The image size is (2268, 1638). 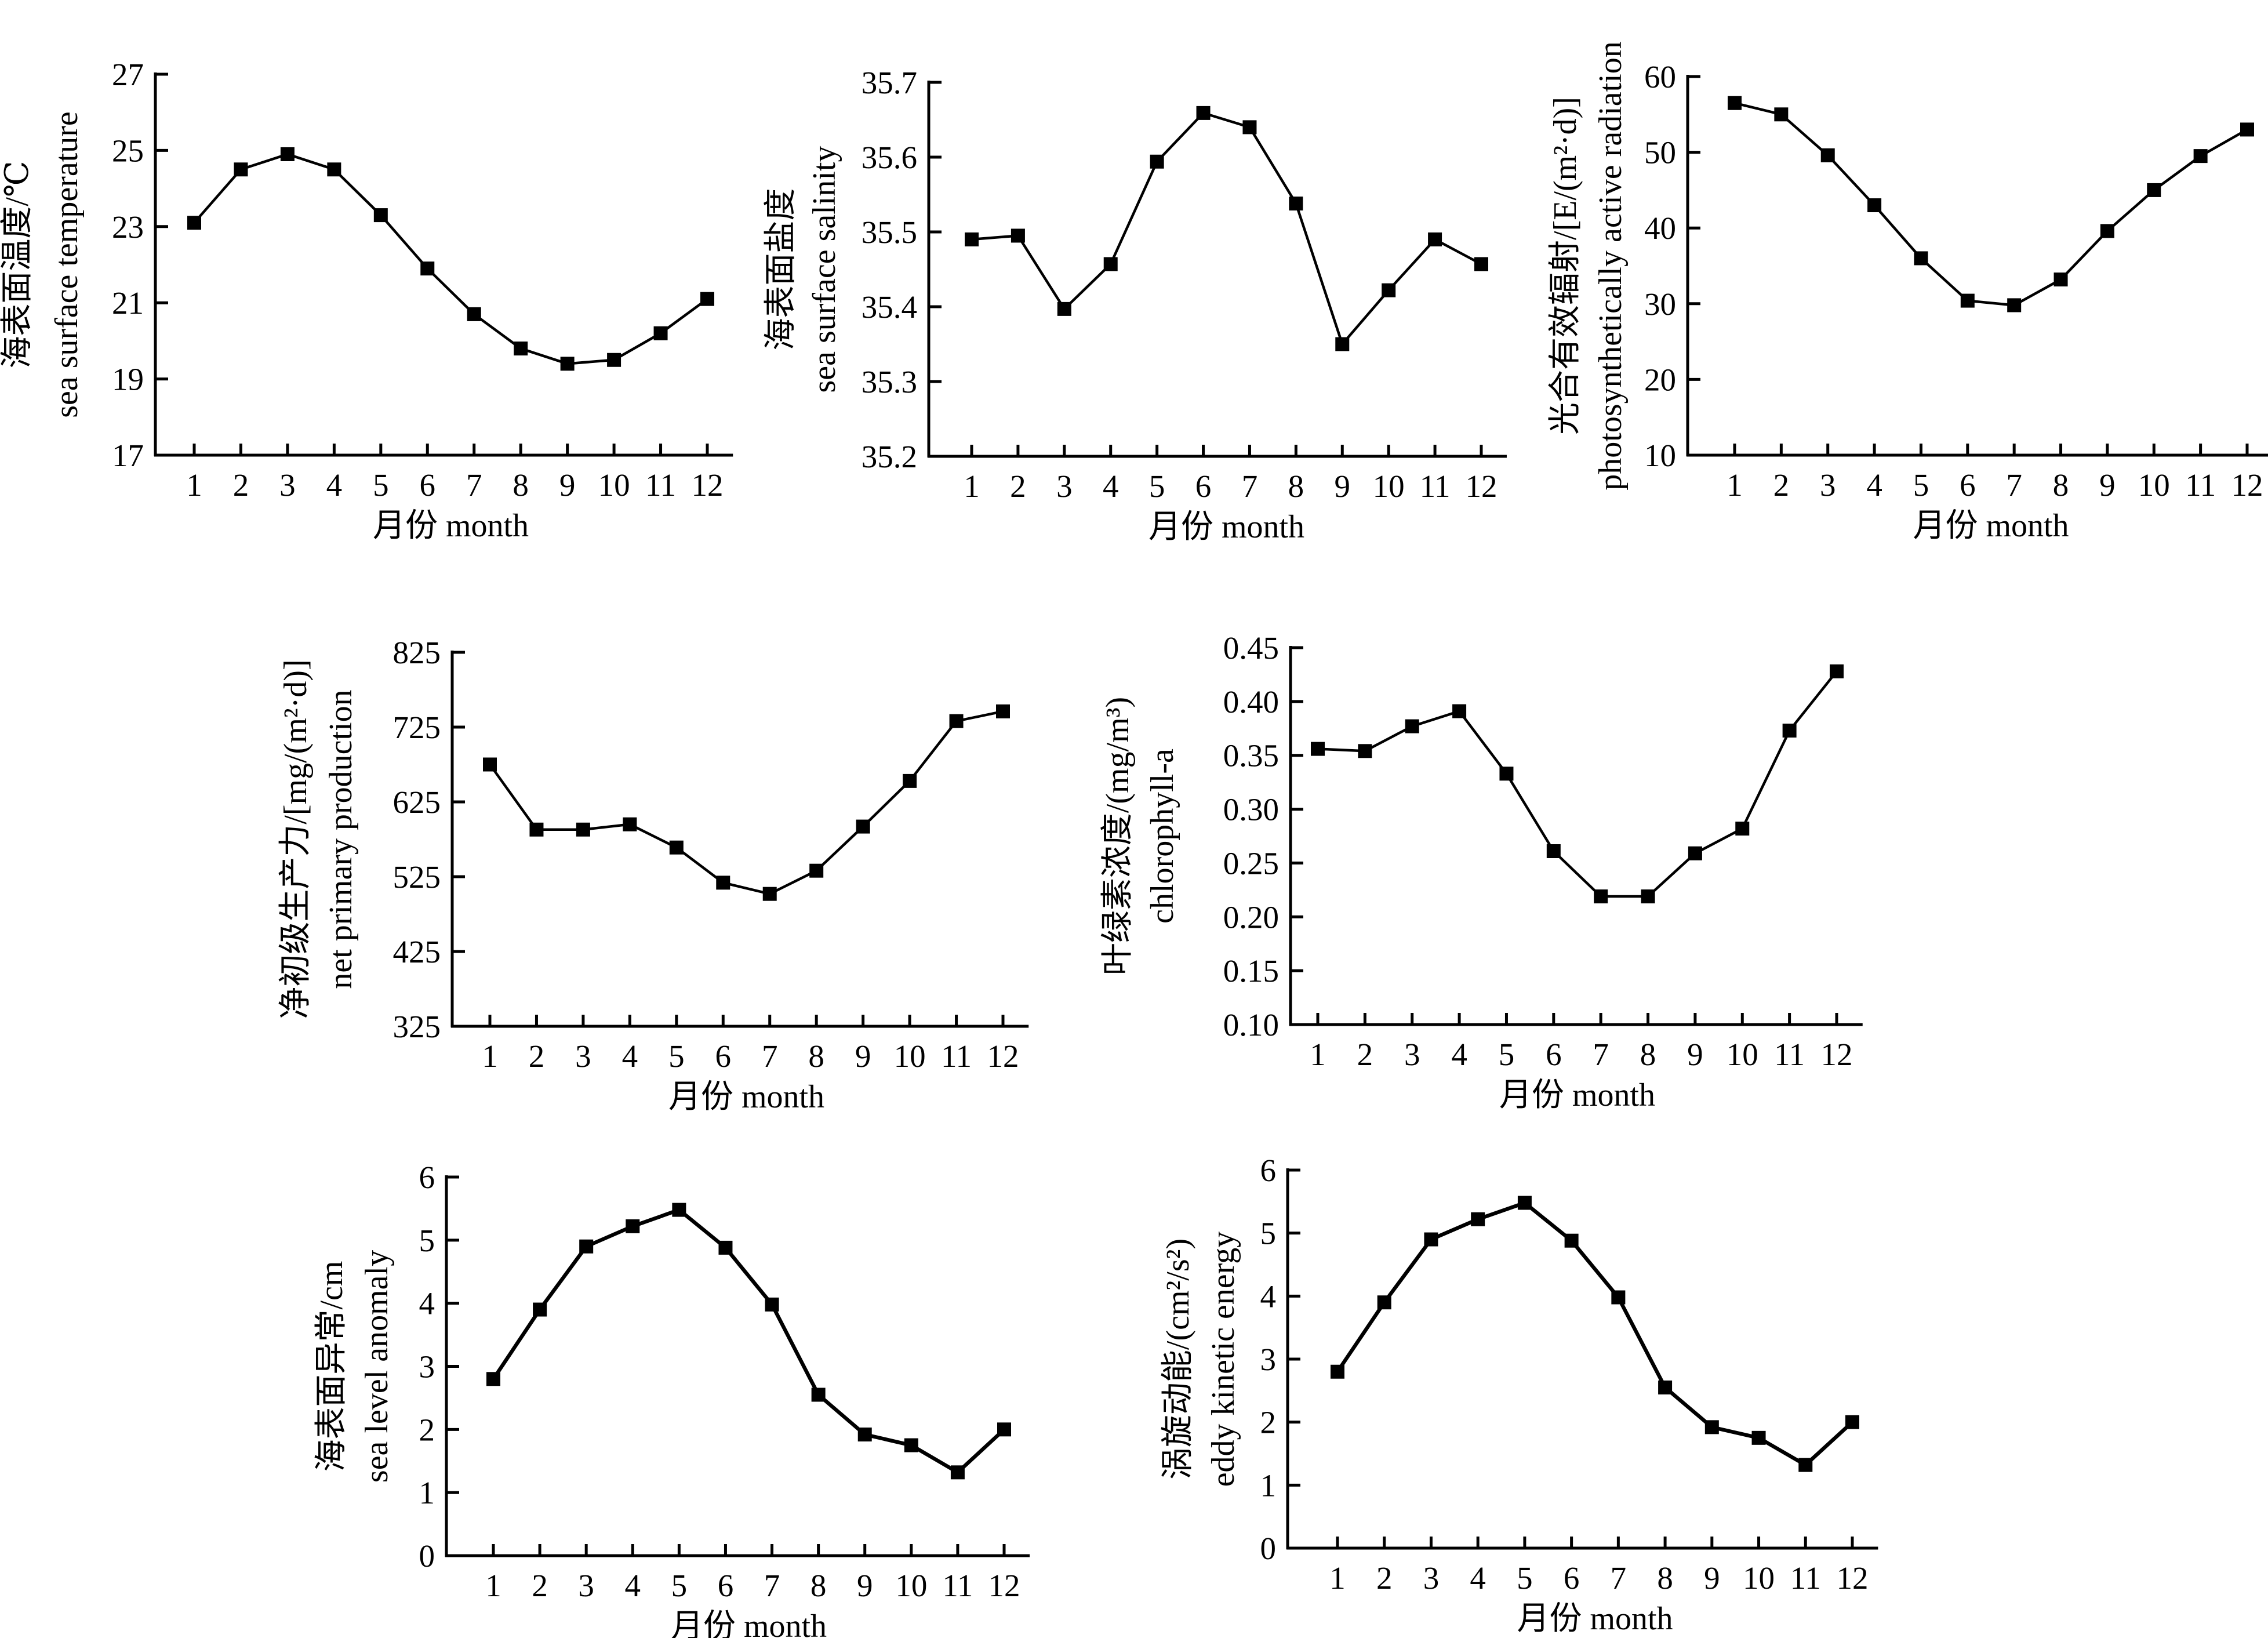 What do you see at coordinates (1162, 836) in the screenshot?
I see `y-axis-title-line-2: chlorophyll-a` at bounding box center [1162, 836].